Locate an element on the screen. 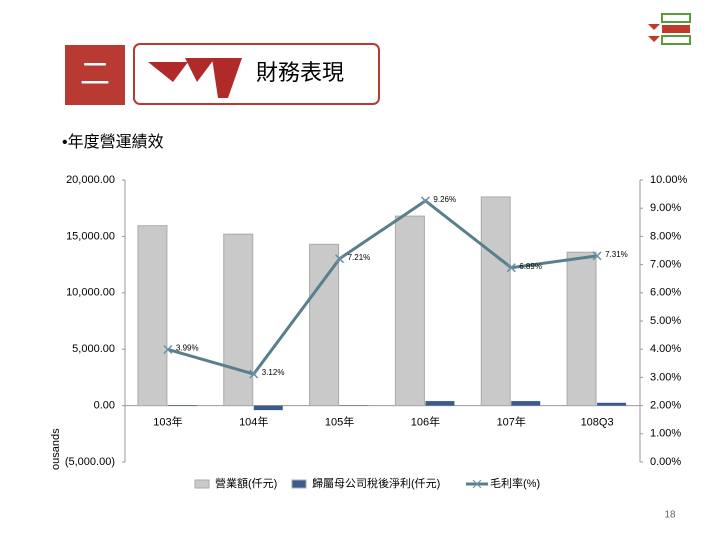 The width and height of the screenshot is (720, 540). value-label: 6.89% is located at coordinates (530, 266).